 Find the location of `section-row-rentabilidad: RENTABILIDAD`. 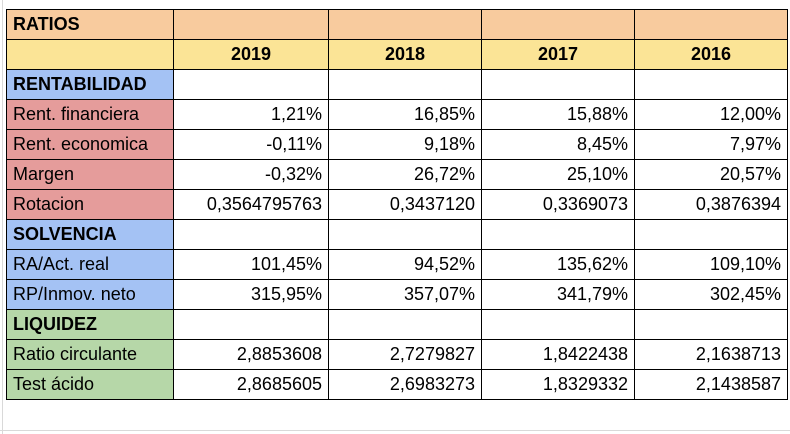

section-row-rentabilidad: RENTABILIDAD is located at coordinates (397, 84).